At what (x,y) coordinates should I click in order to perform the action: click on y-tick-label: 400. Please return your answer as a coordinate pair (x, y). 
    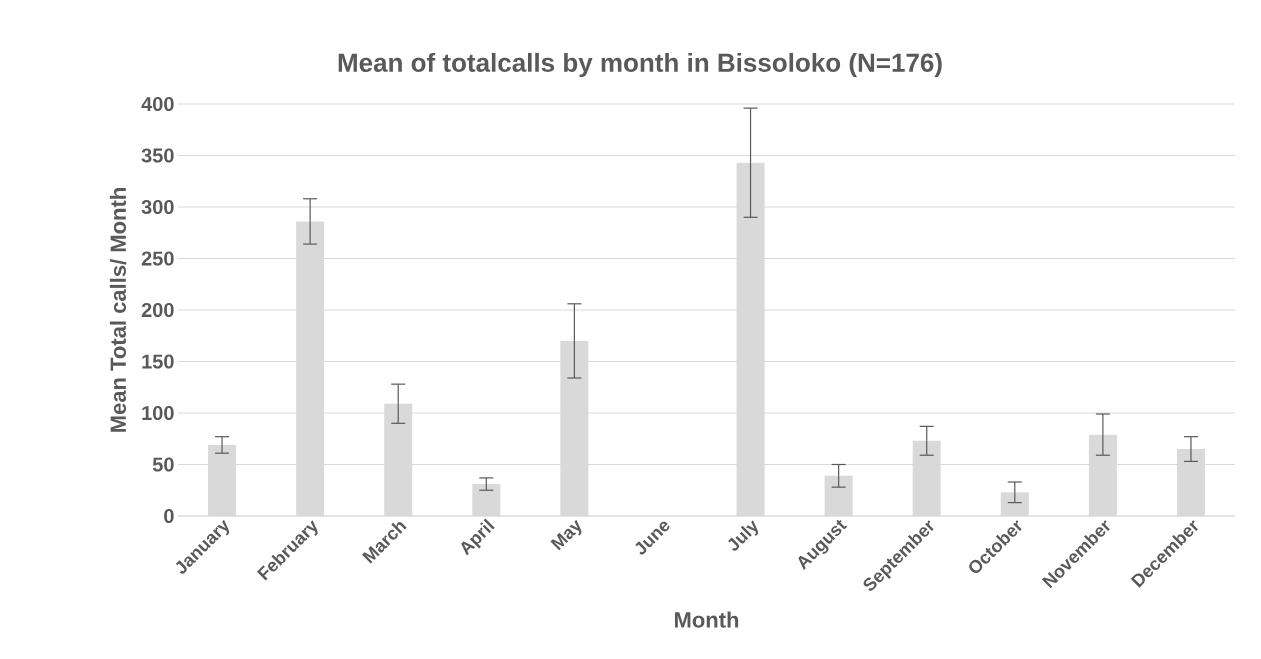
    Looking at the image, I should click on (157, 104).